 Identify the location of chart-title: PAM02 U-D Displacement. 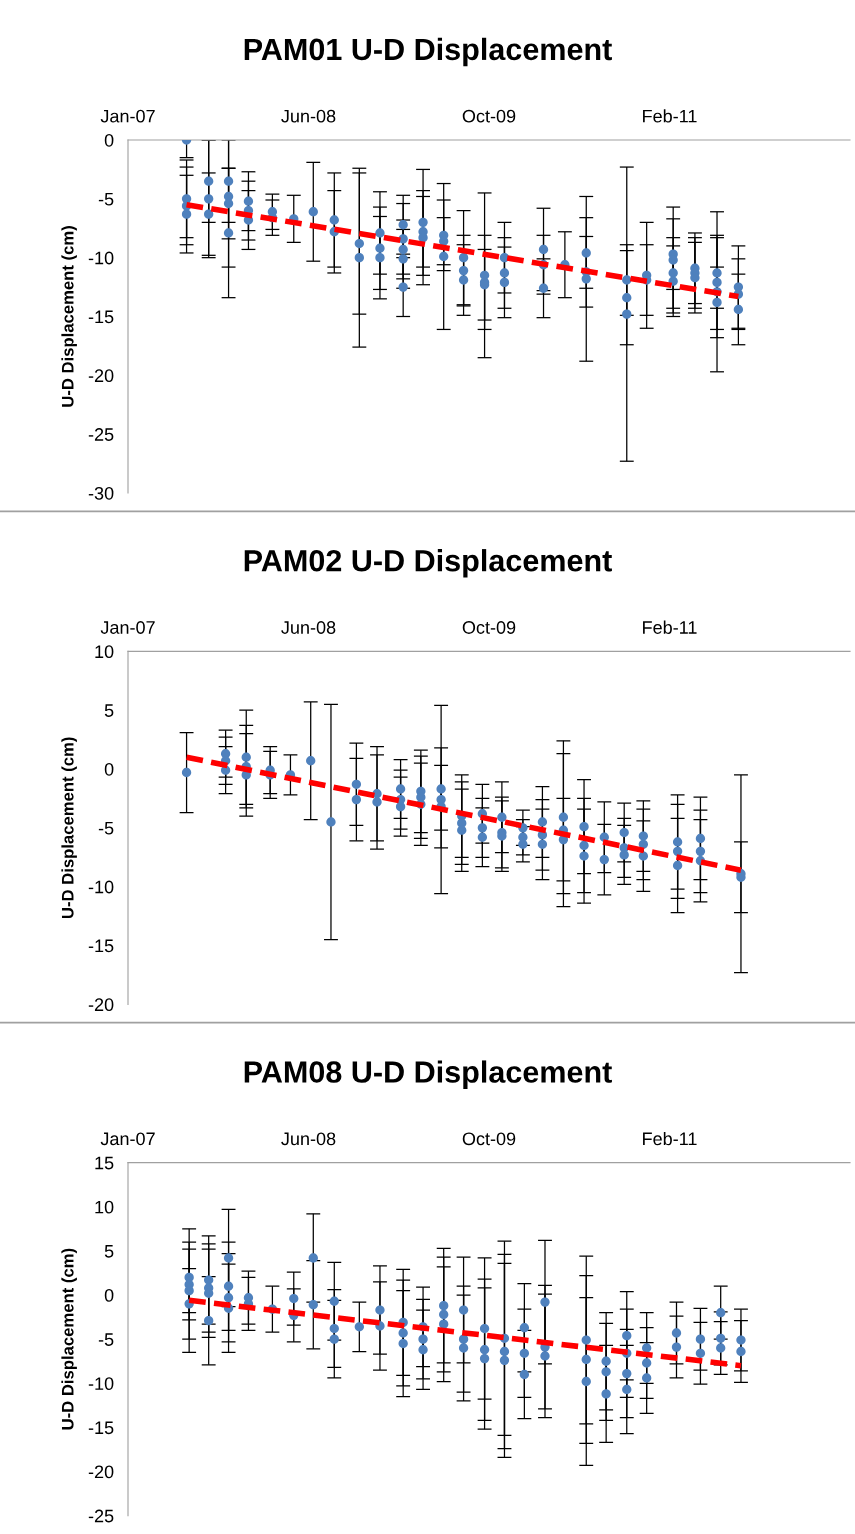
(428, 563).